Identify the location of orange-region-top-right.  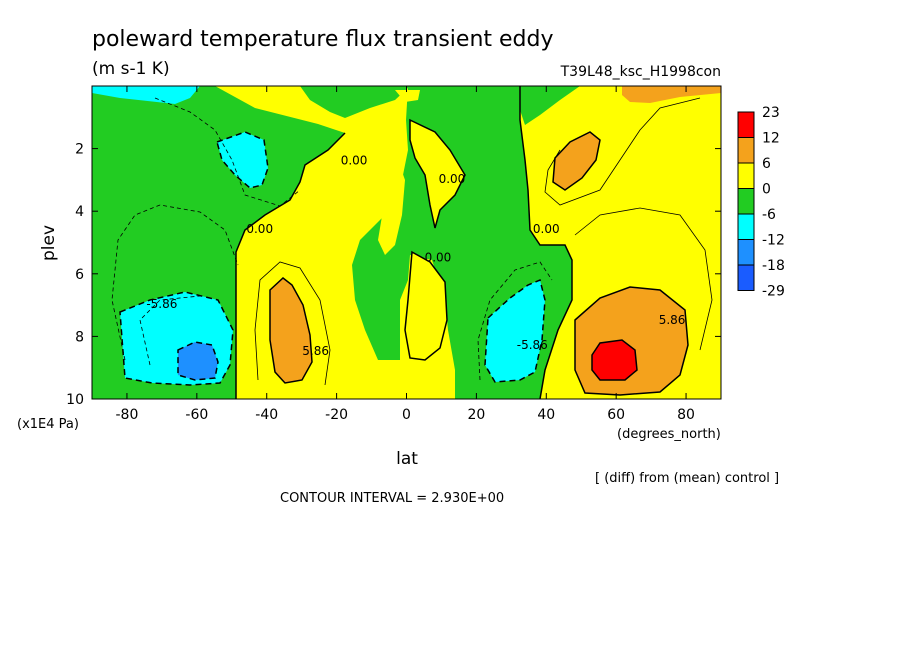
(671, 94).